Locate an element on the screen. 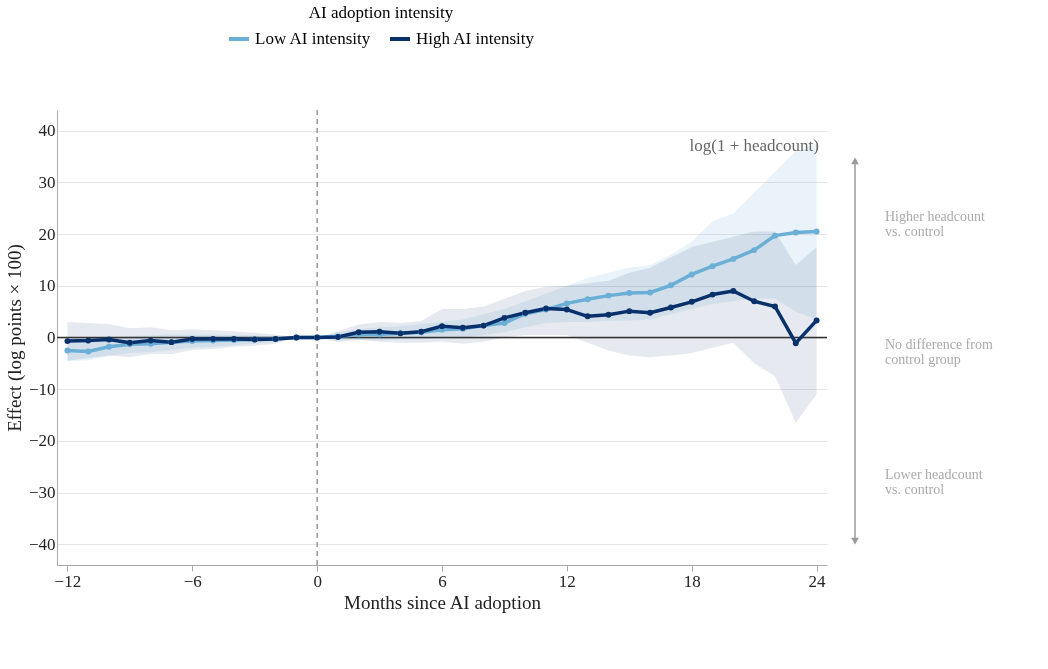 The height and width of the screenshot is (669, 1048). x-tick-label: 12 is located at coordinates (567, 581).